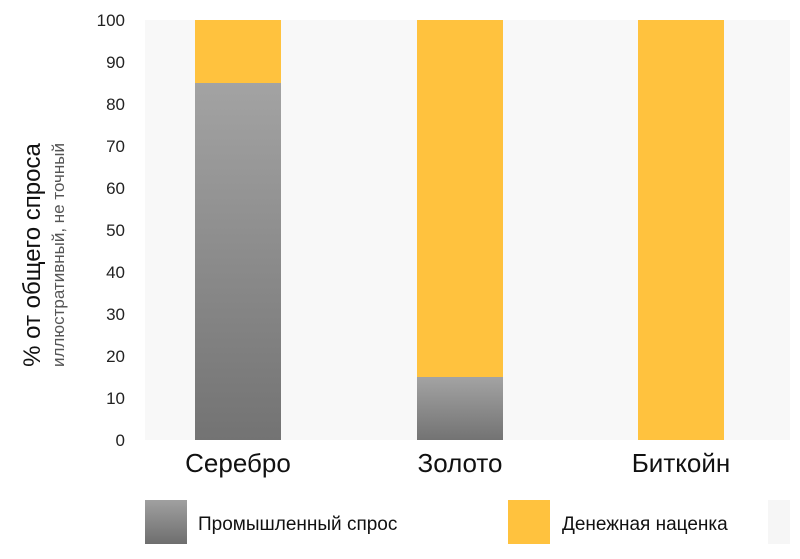 The width and height of the screenshot is (800, 559). I want to click on y-tick-label: 40, so click(115, 272).